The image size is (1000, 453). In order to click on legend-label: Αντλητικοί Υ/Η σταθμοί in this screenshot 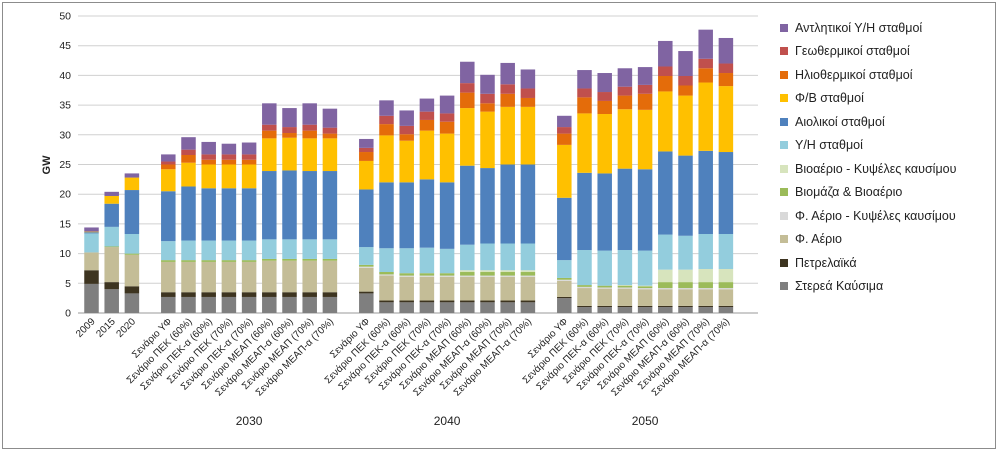, I will do `click(859, 27)`.